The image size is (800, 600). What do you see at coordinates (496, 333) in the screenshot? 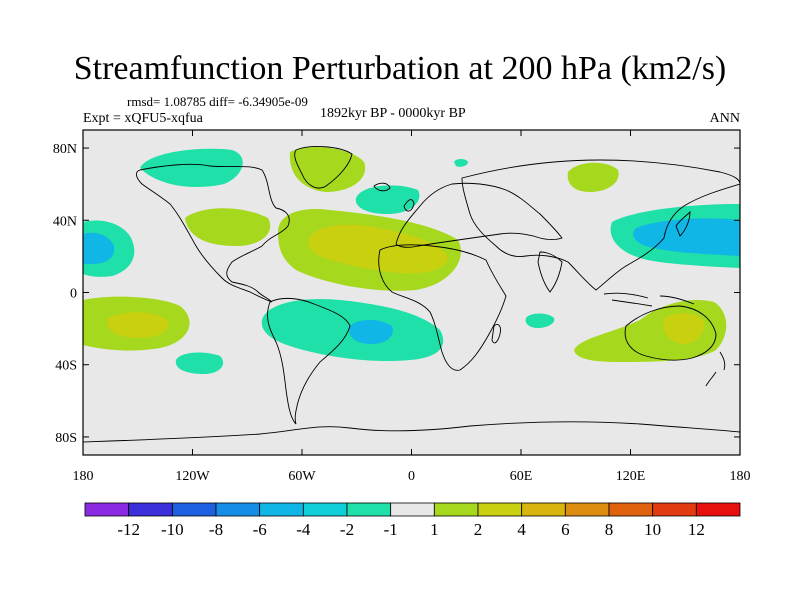
I see `coastline-madagascar` at bounding box center [496, 333].